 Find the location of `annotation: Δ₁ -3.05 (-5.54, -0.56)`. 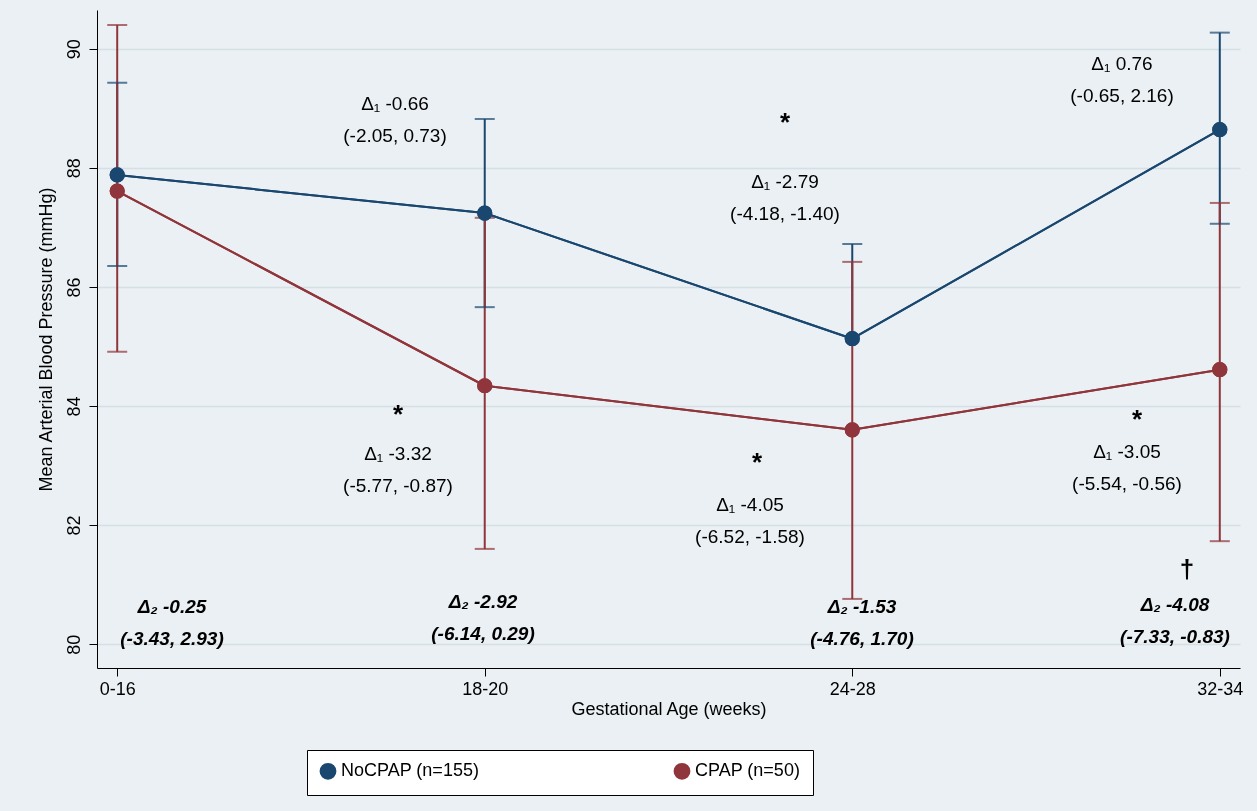

annotation: Δ₁ -3.05 (-5.54, -0.56) is located at coordinates (1127, 467).